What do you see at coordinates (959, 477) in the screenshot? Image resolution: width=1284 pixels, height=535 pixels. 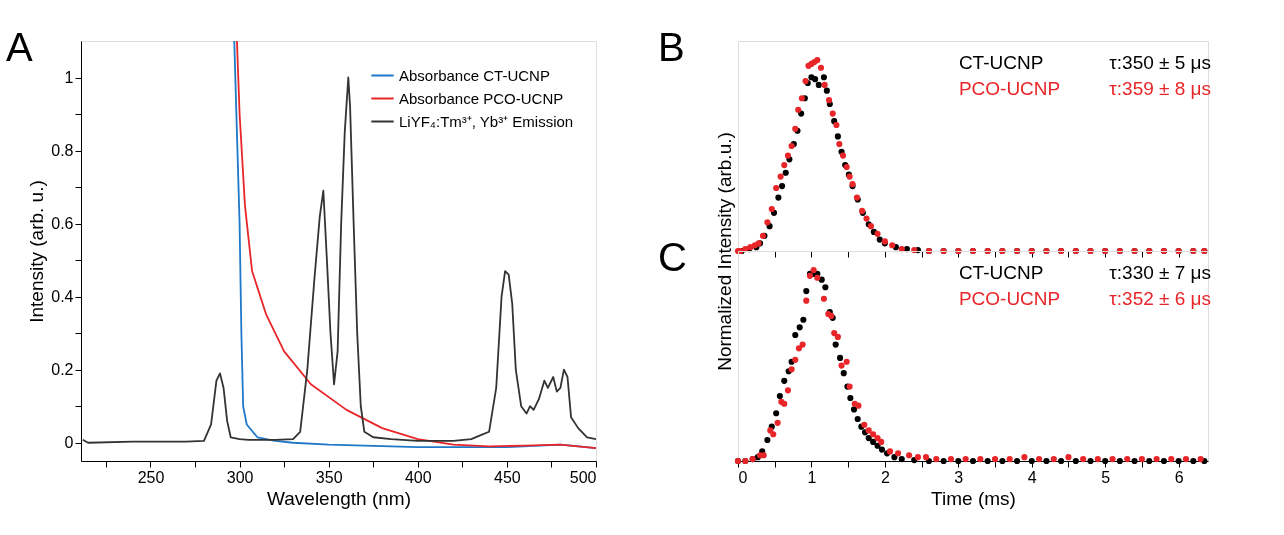 I see `x-tick-label: 3` at bounding box center [959, 477].